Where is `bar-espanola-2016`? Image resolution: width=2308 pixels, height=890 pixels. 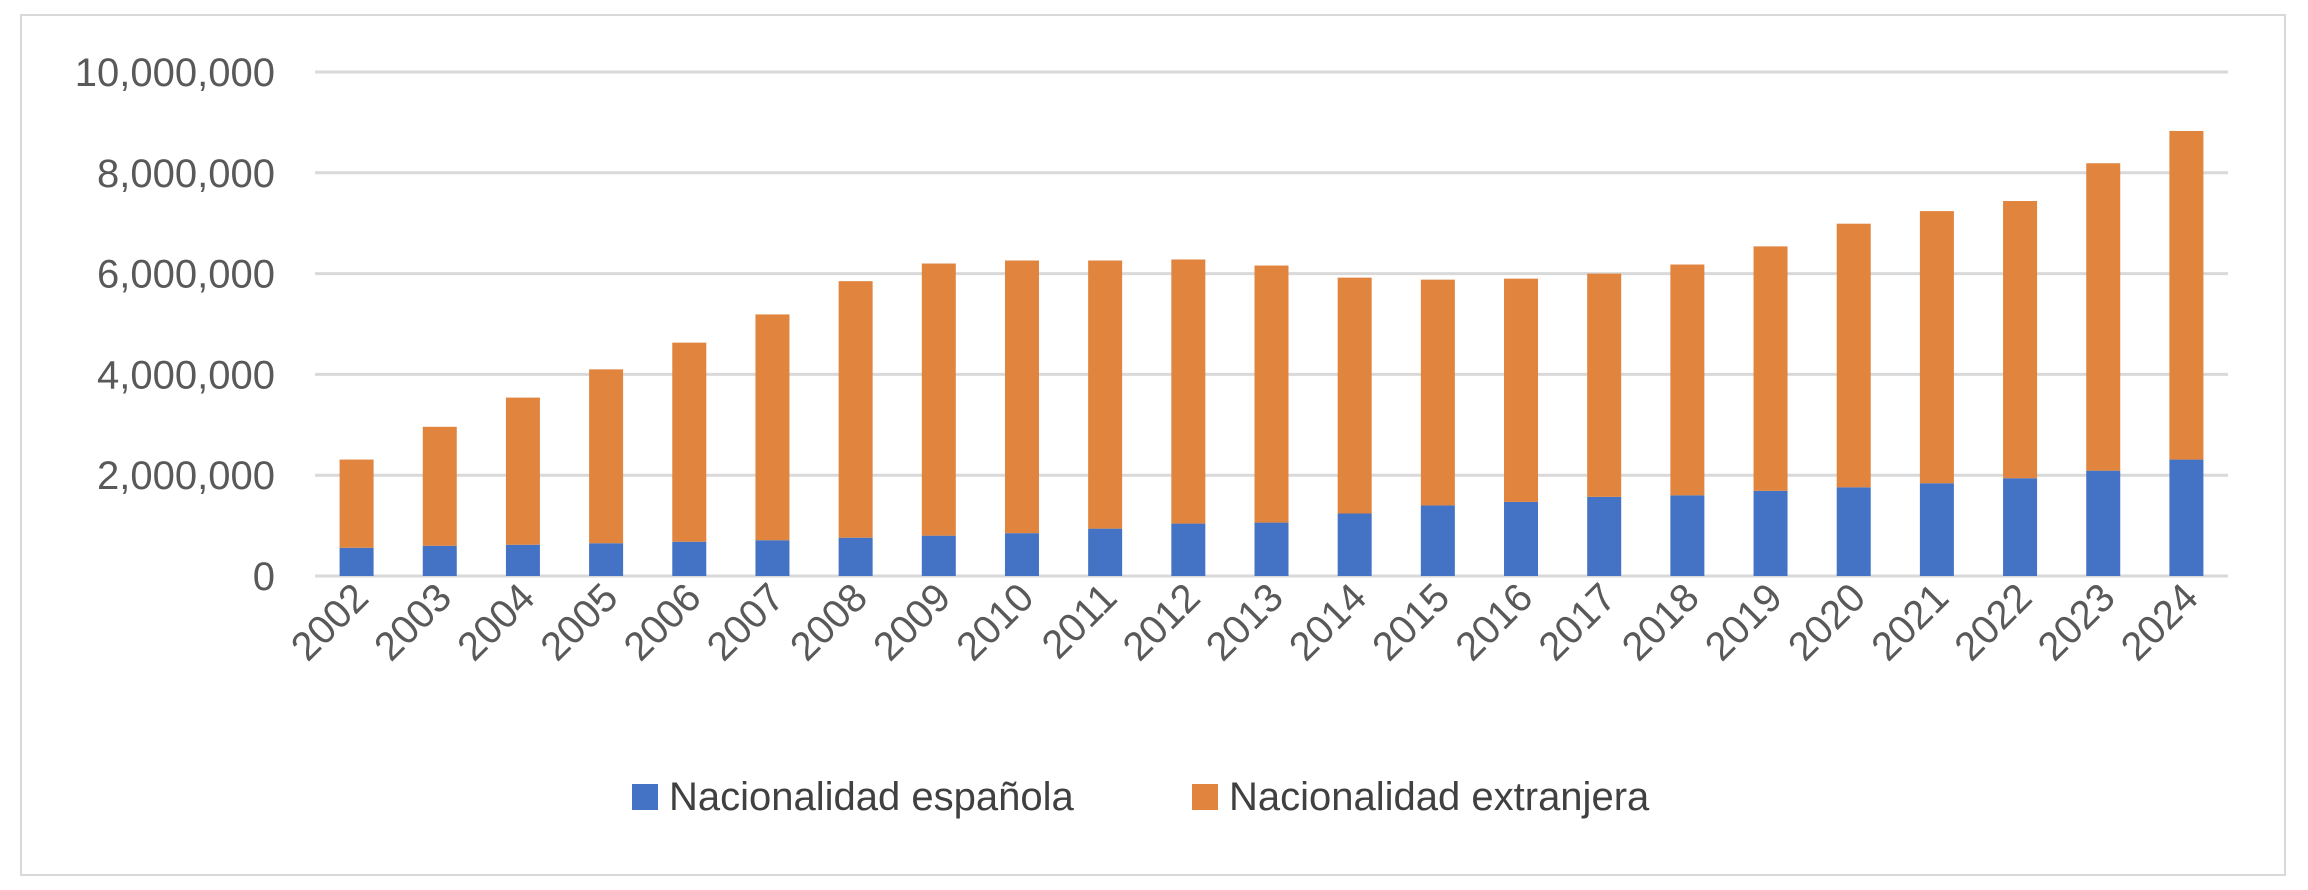 bar-espanola-2016 is located at coordinates (1521, 538).